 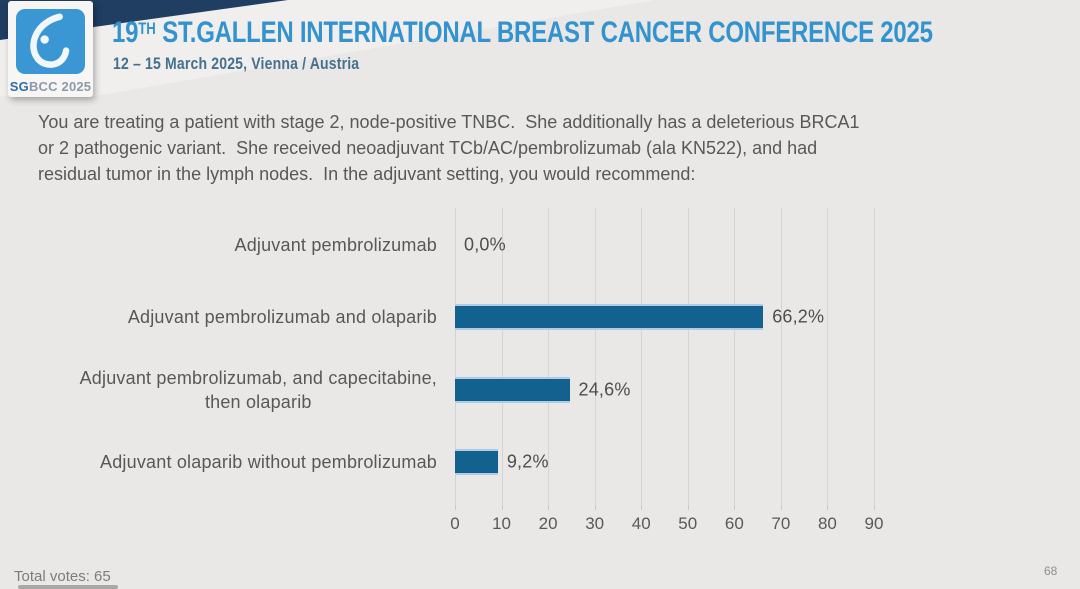 I want to click on x-axis-tick-label: 90, so click(x=874, y=523).